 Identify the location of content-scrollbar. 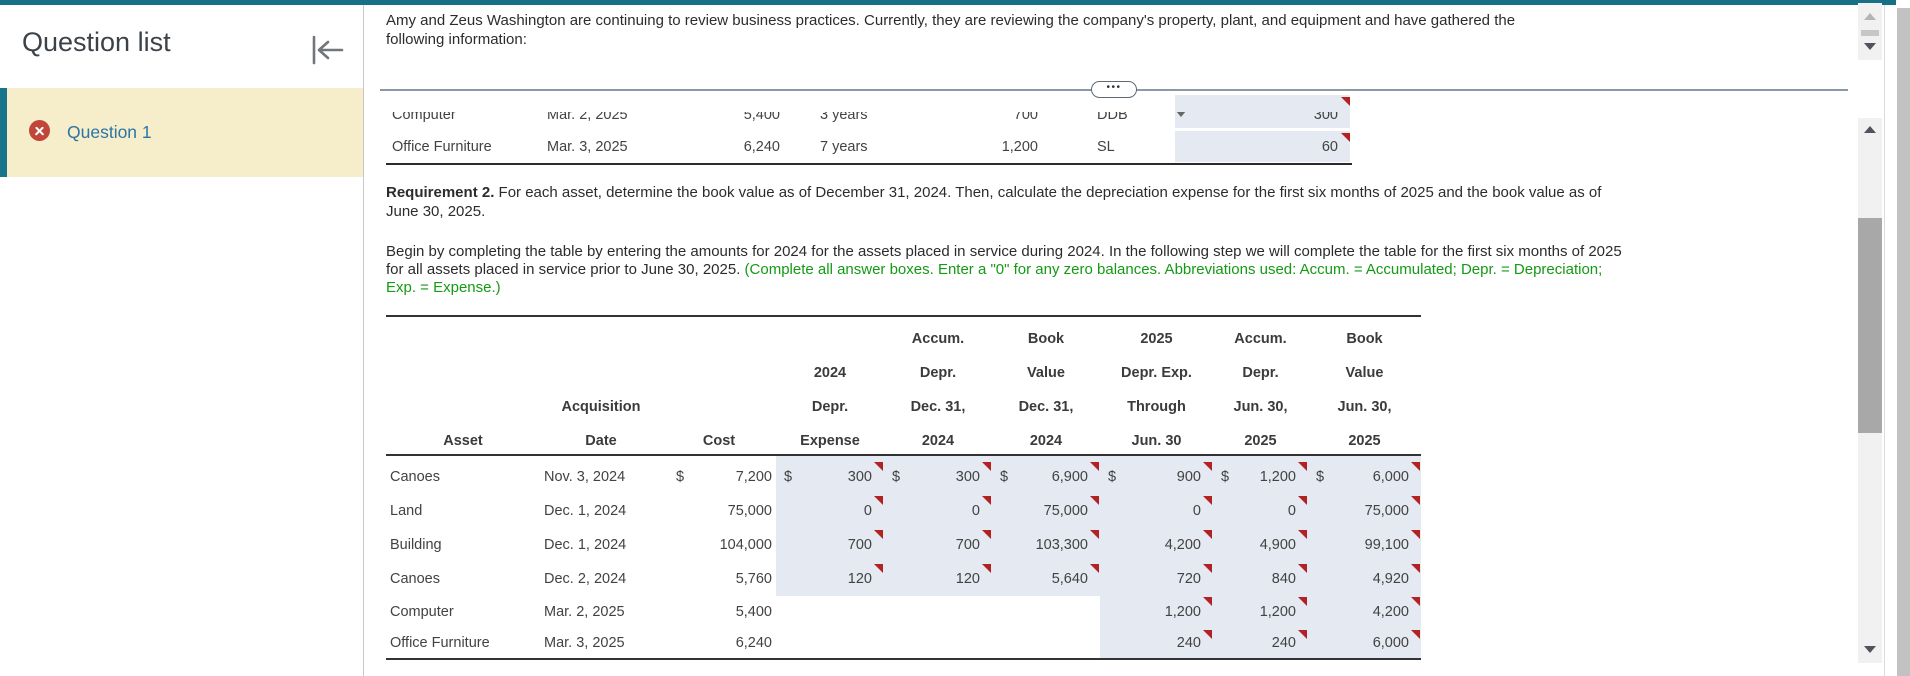
(1870, 390).